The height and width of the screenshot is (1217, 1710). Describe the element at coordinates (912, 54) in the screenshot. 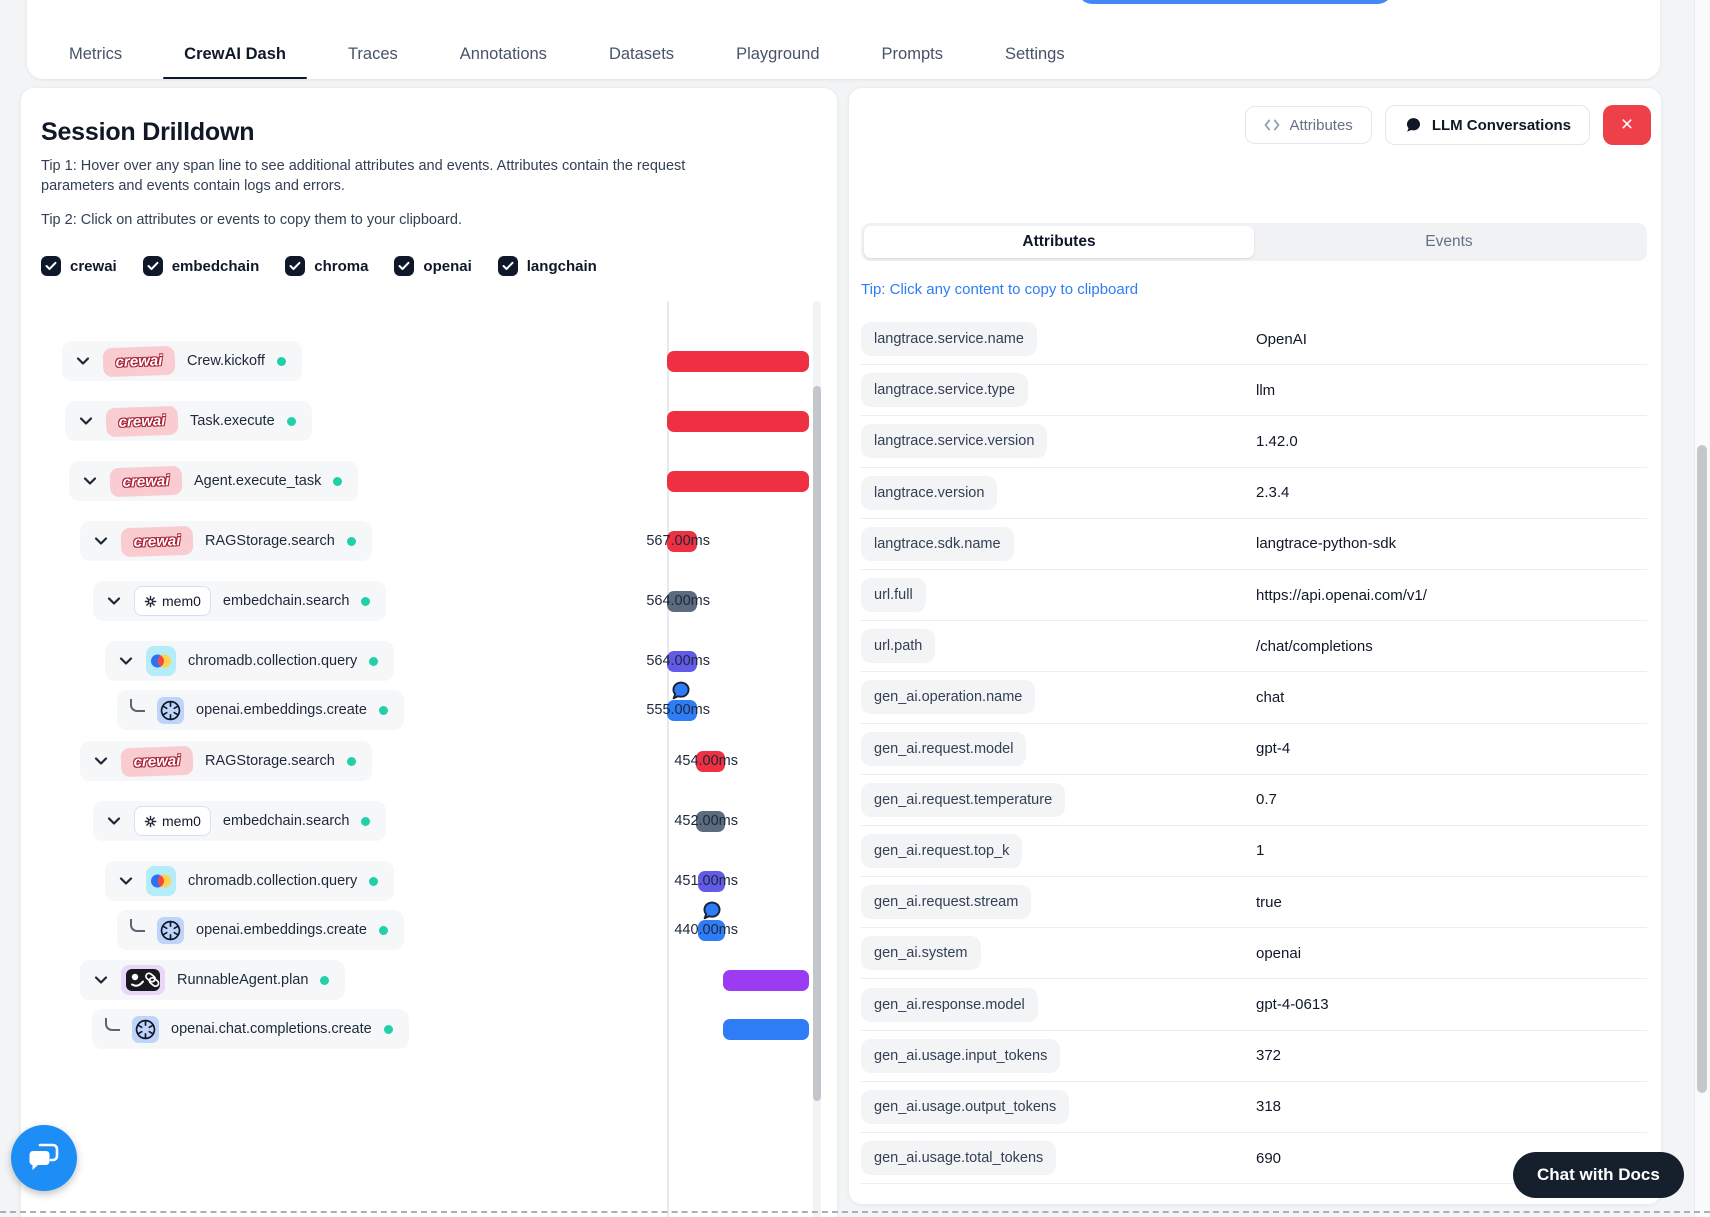

I see `nav-tab-prompts: Prompts` at that location.